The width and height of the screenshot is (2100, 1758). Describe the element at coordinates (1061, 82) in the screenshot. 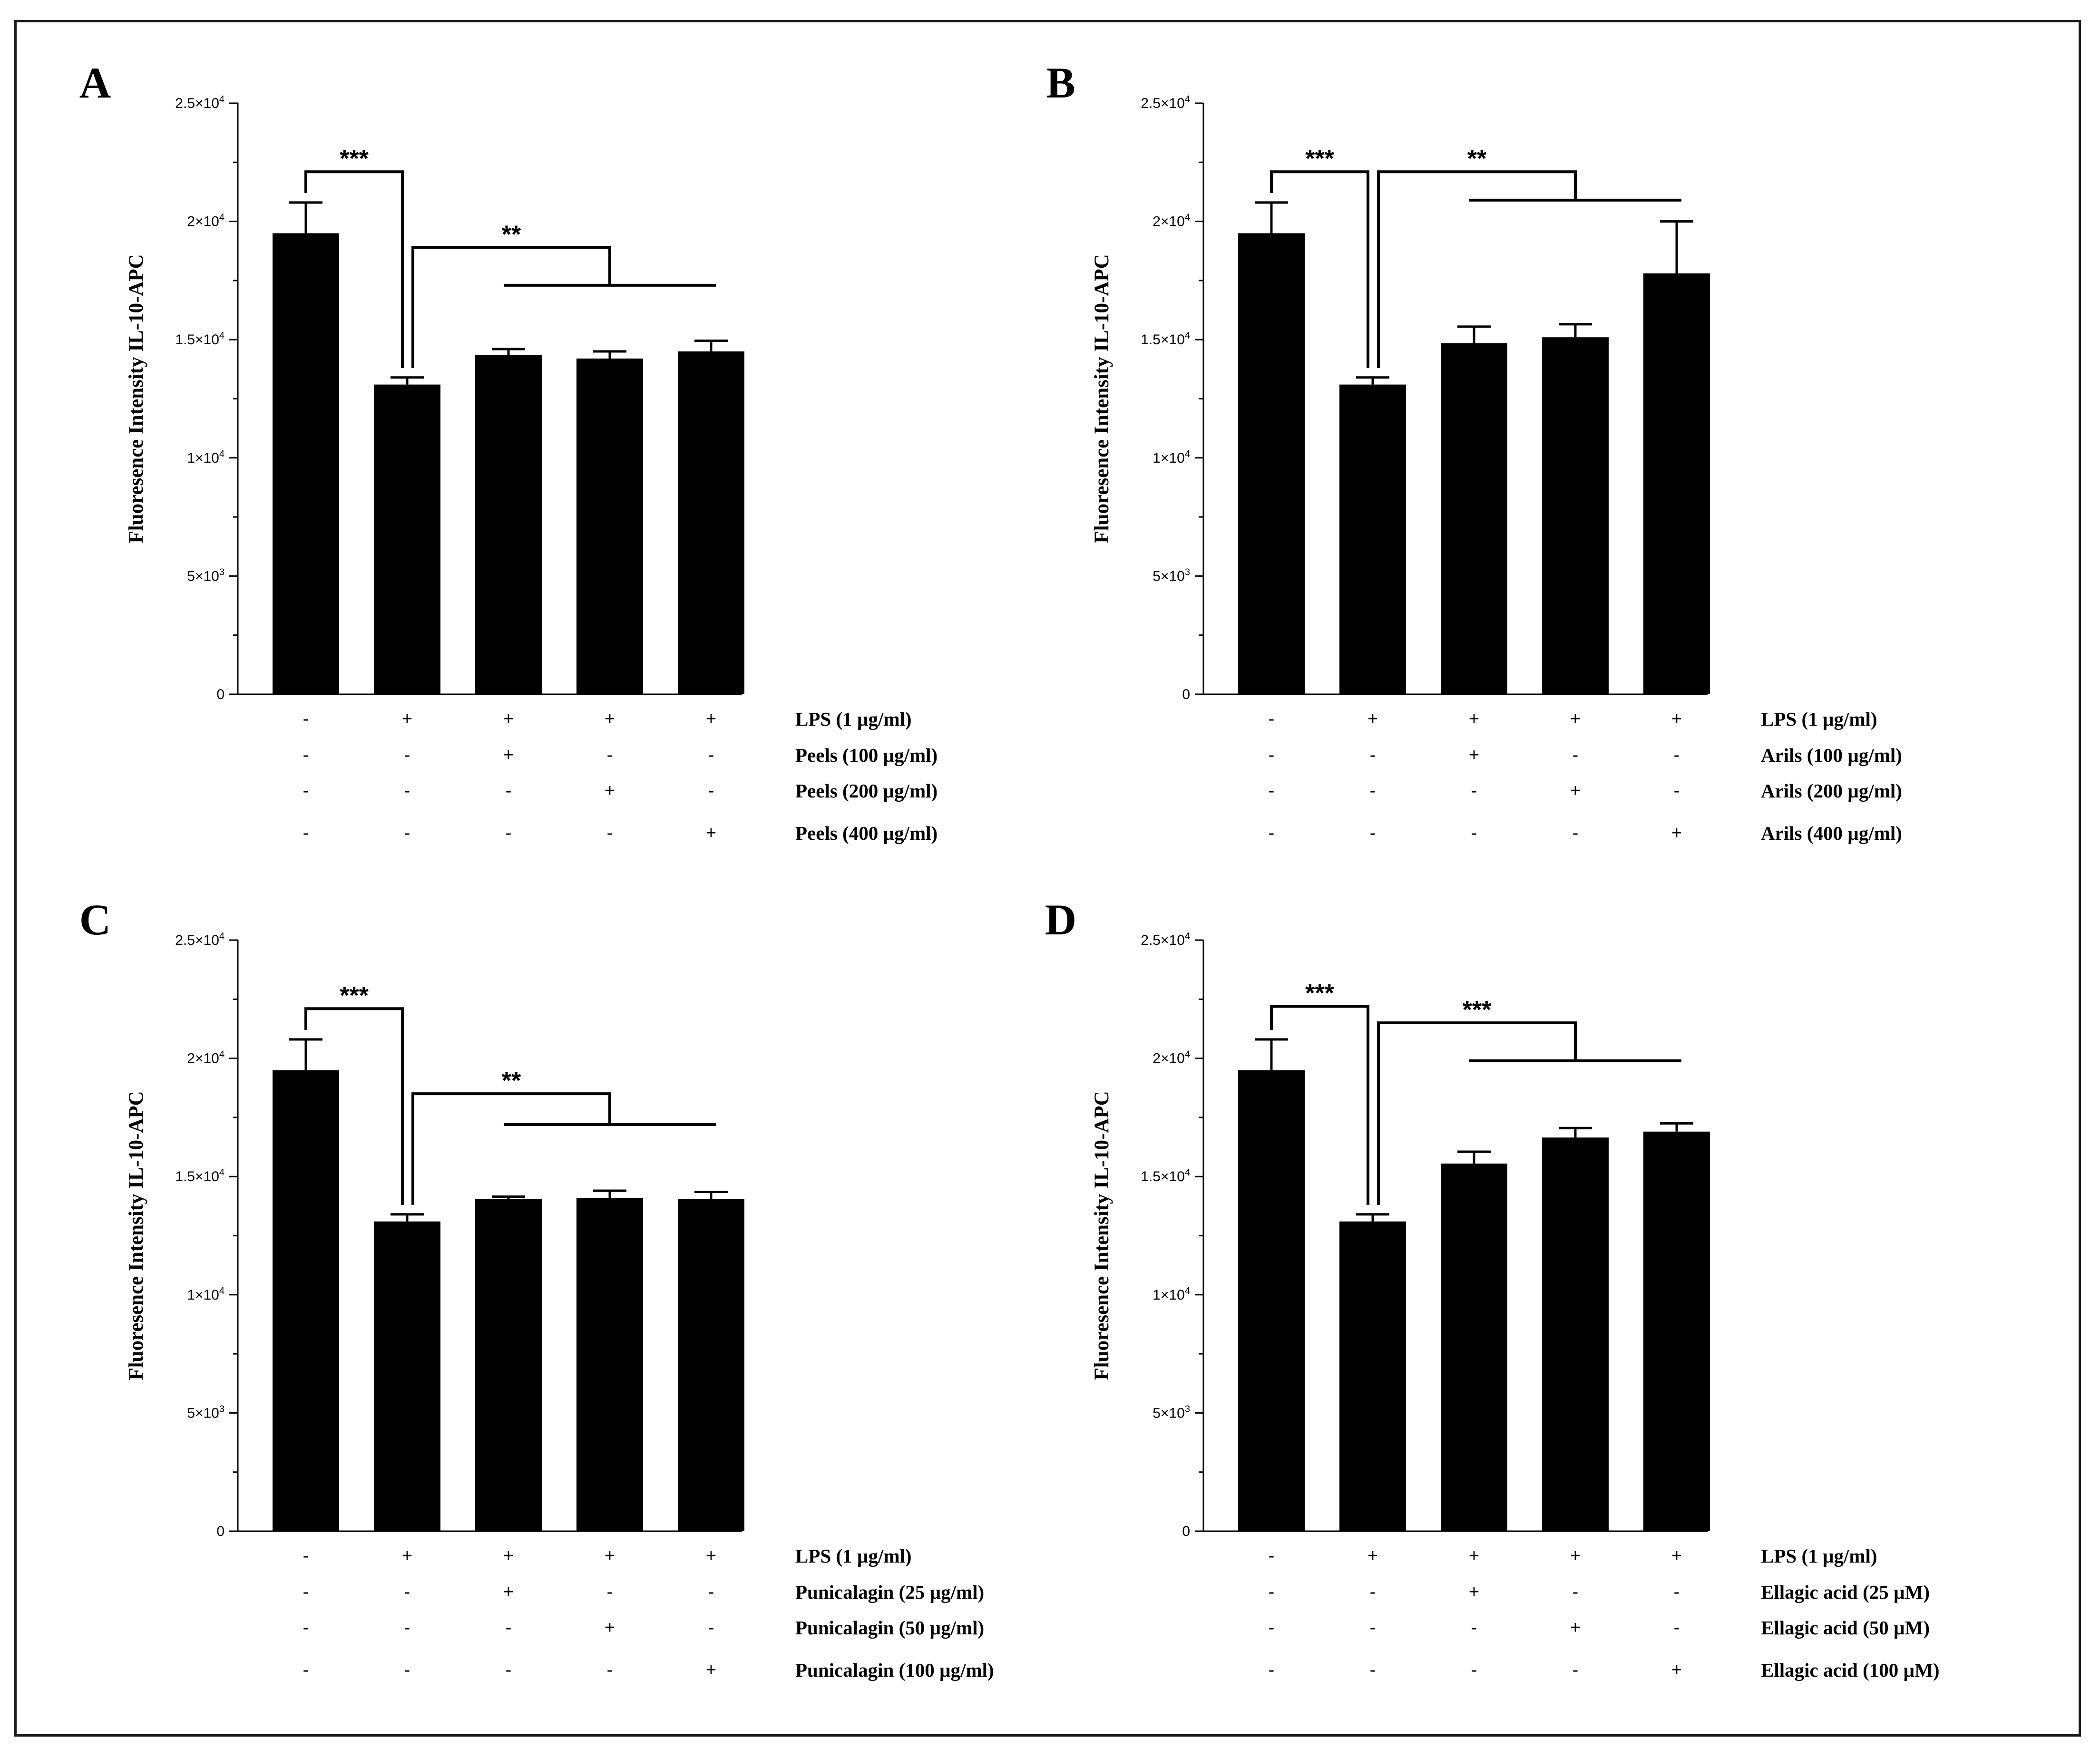

I see `panel-letter: B` at that location.